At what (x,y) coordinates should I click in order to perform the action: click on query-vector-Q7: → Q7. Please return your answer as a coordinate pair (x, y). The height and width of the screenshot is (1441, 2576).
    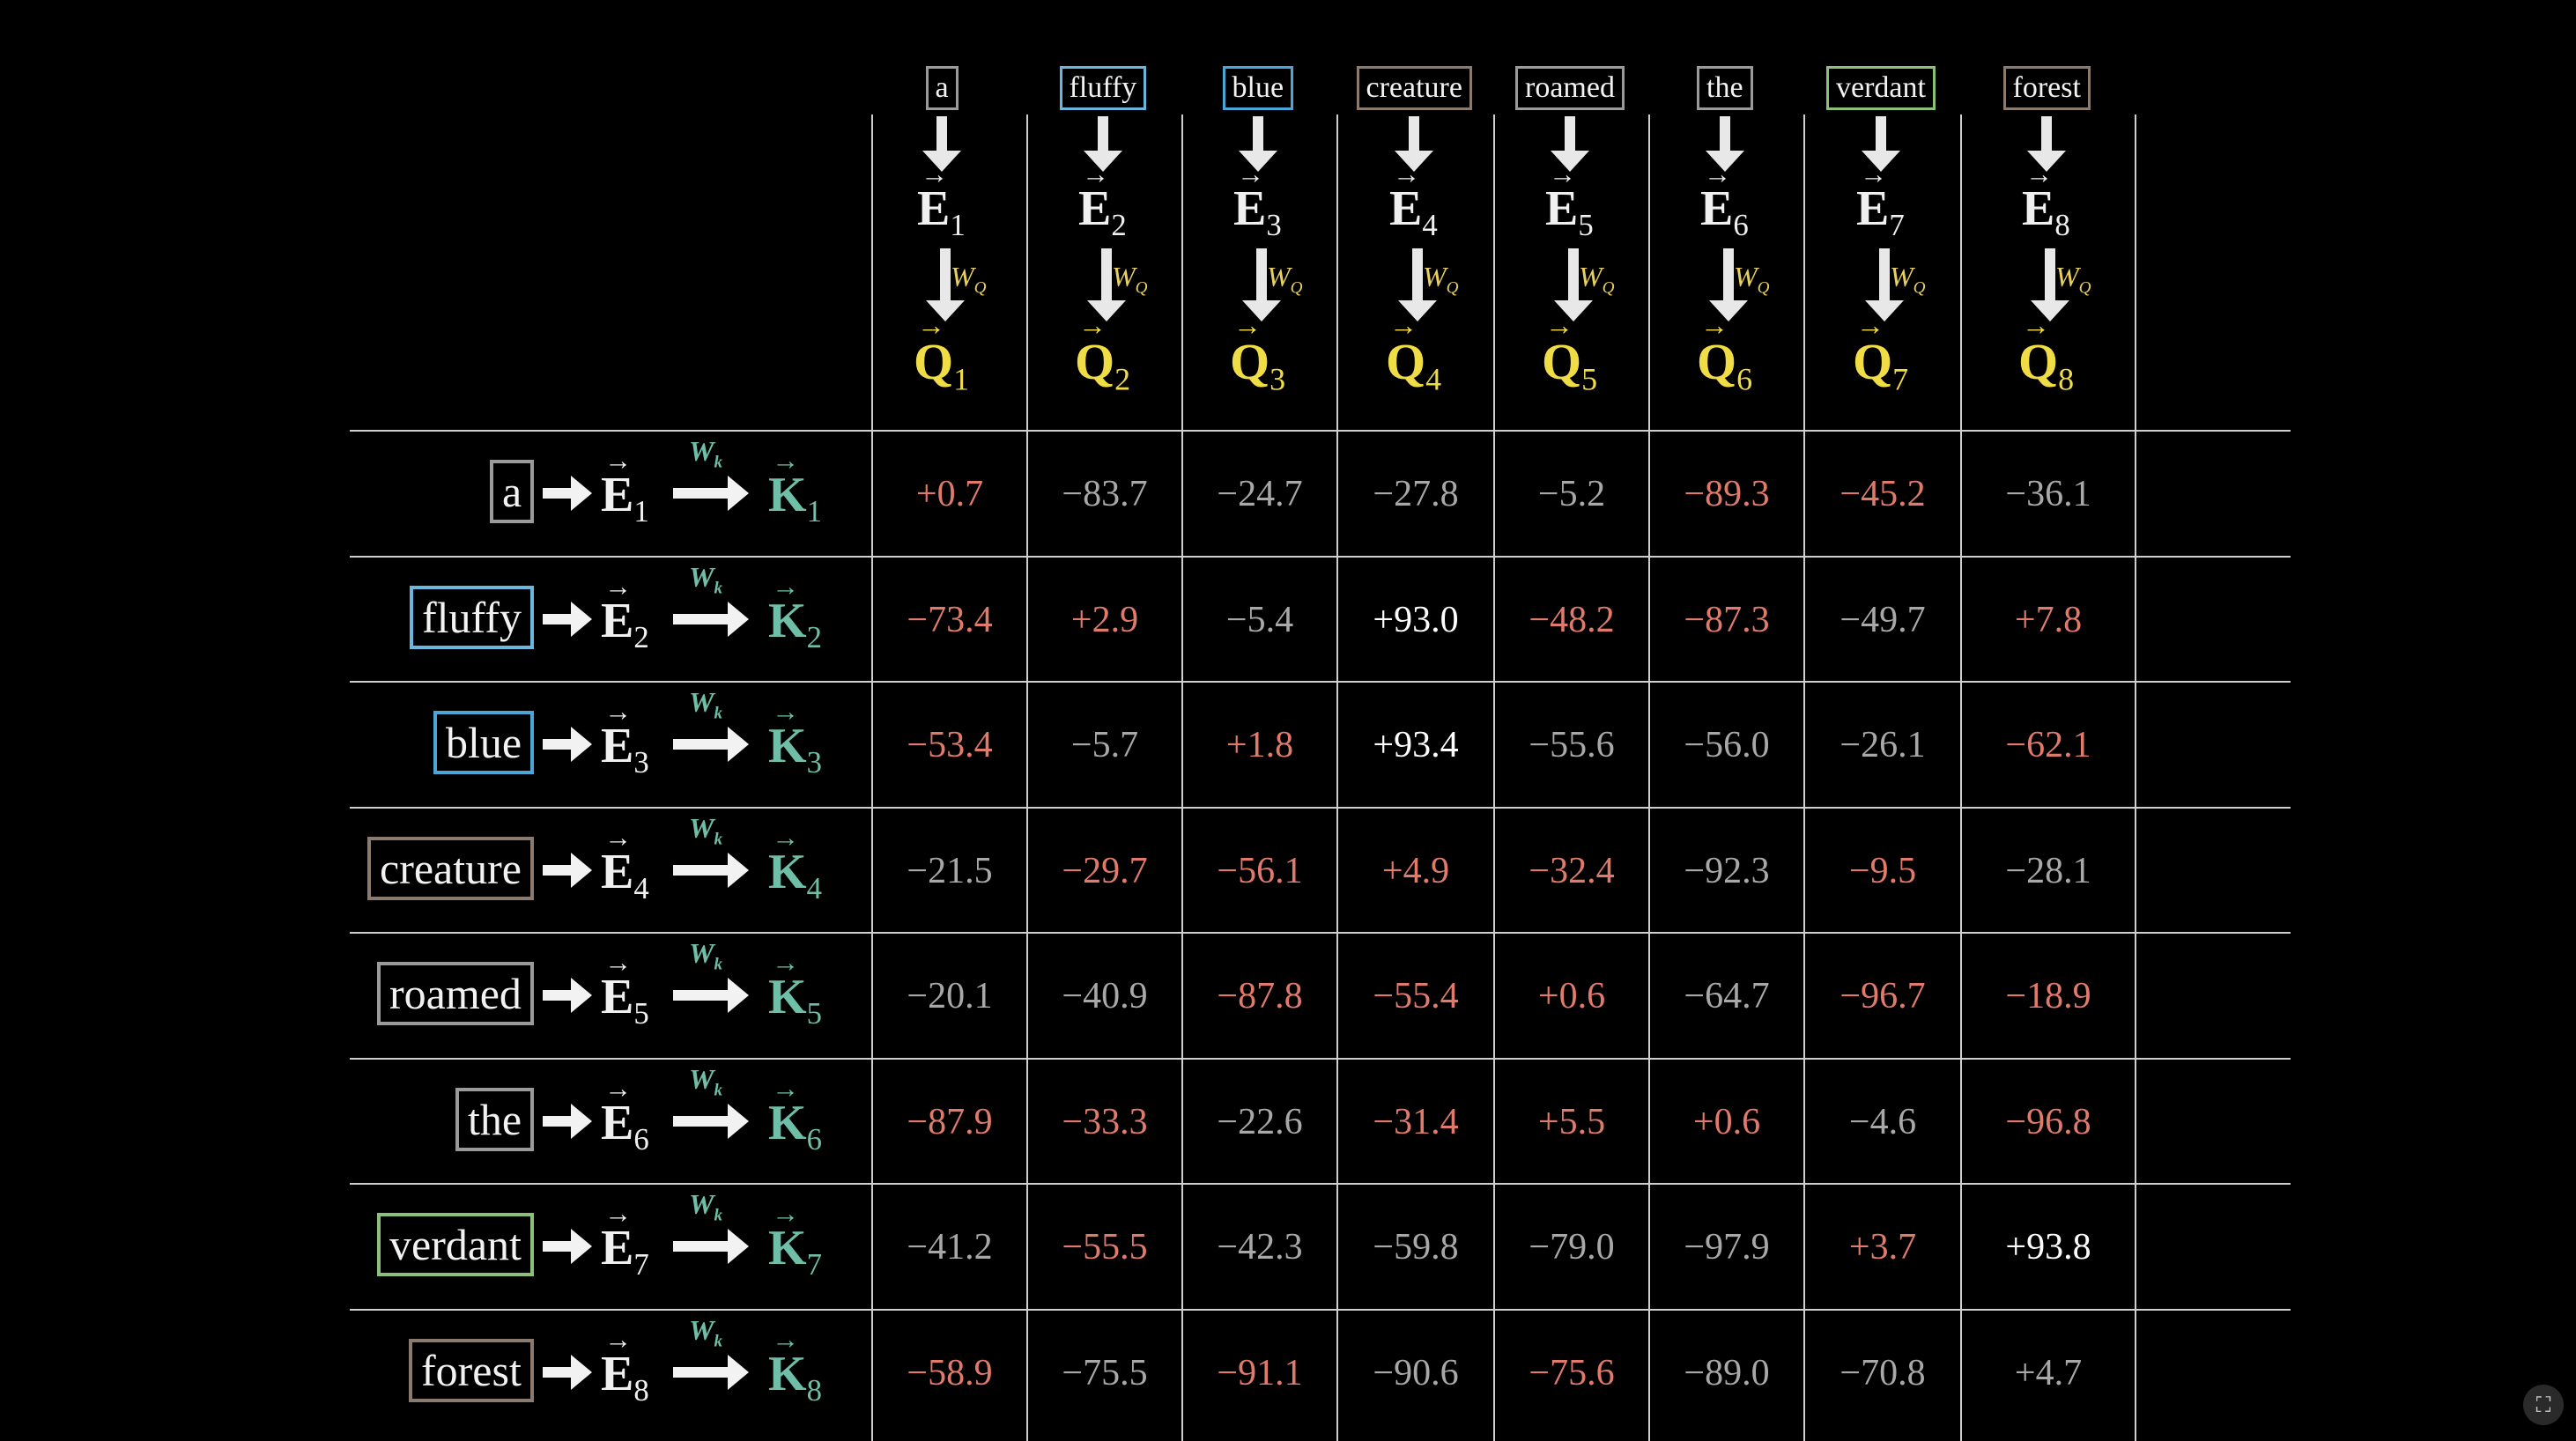
    Looking at the image, I should click on (1881, 353).